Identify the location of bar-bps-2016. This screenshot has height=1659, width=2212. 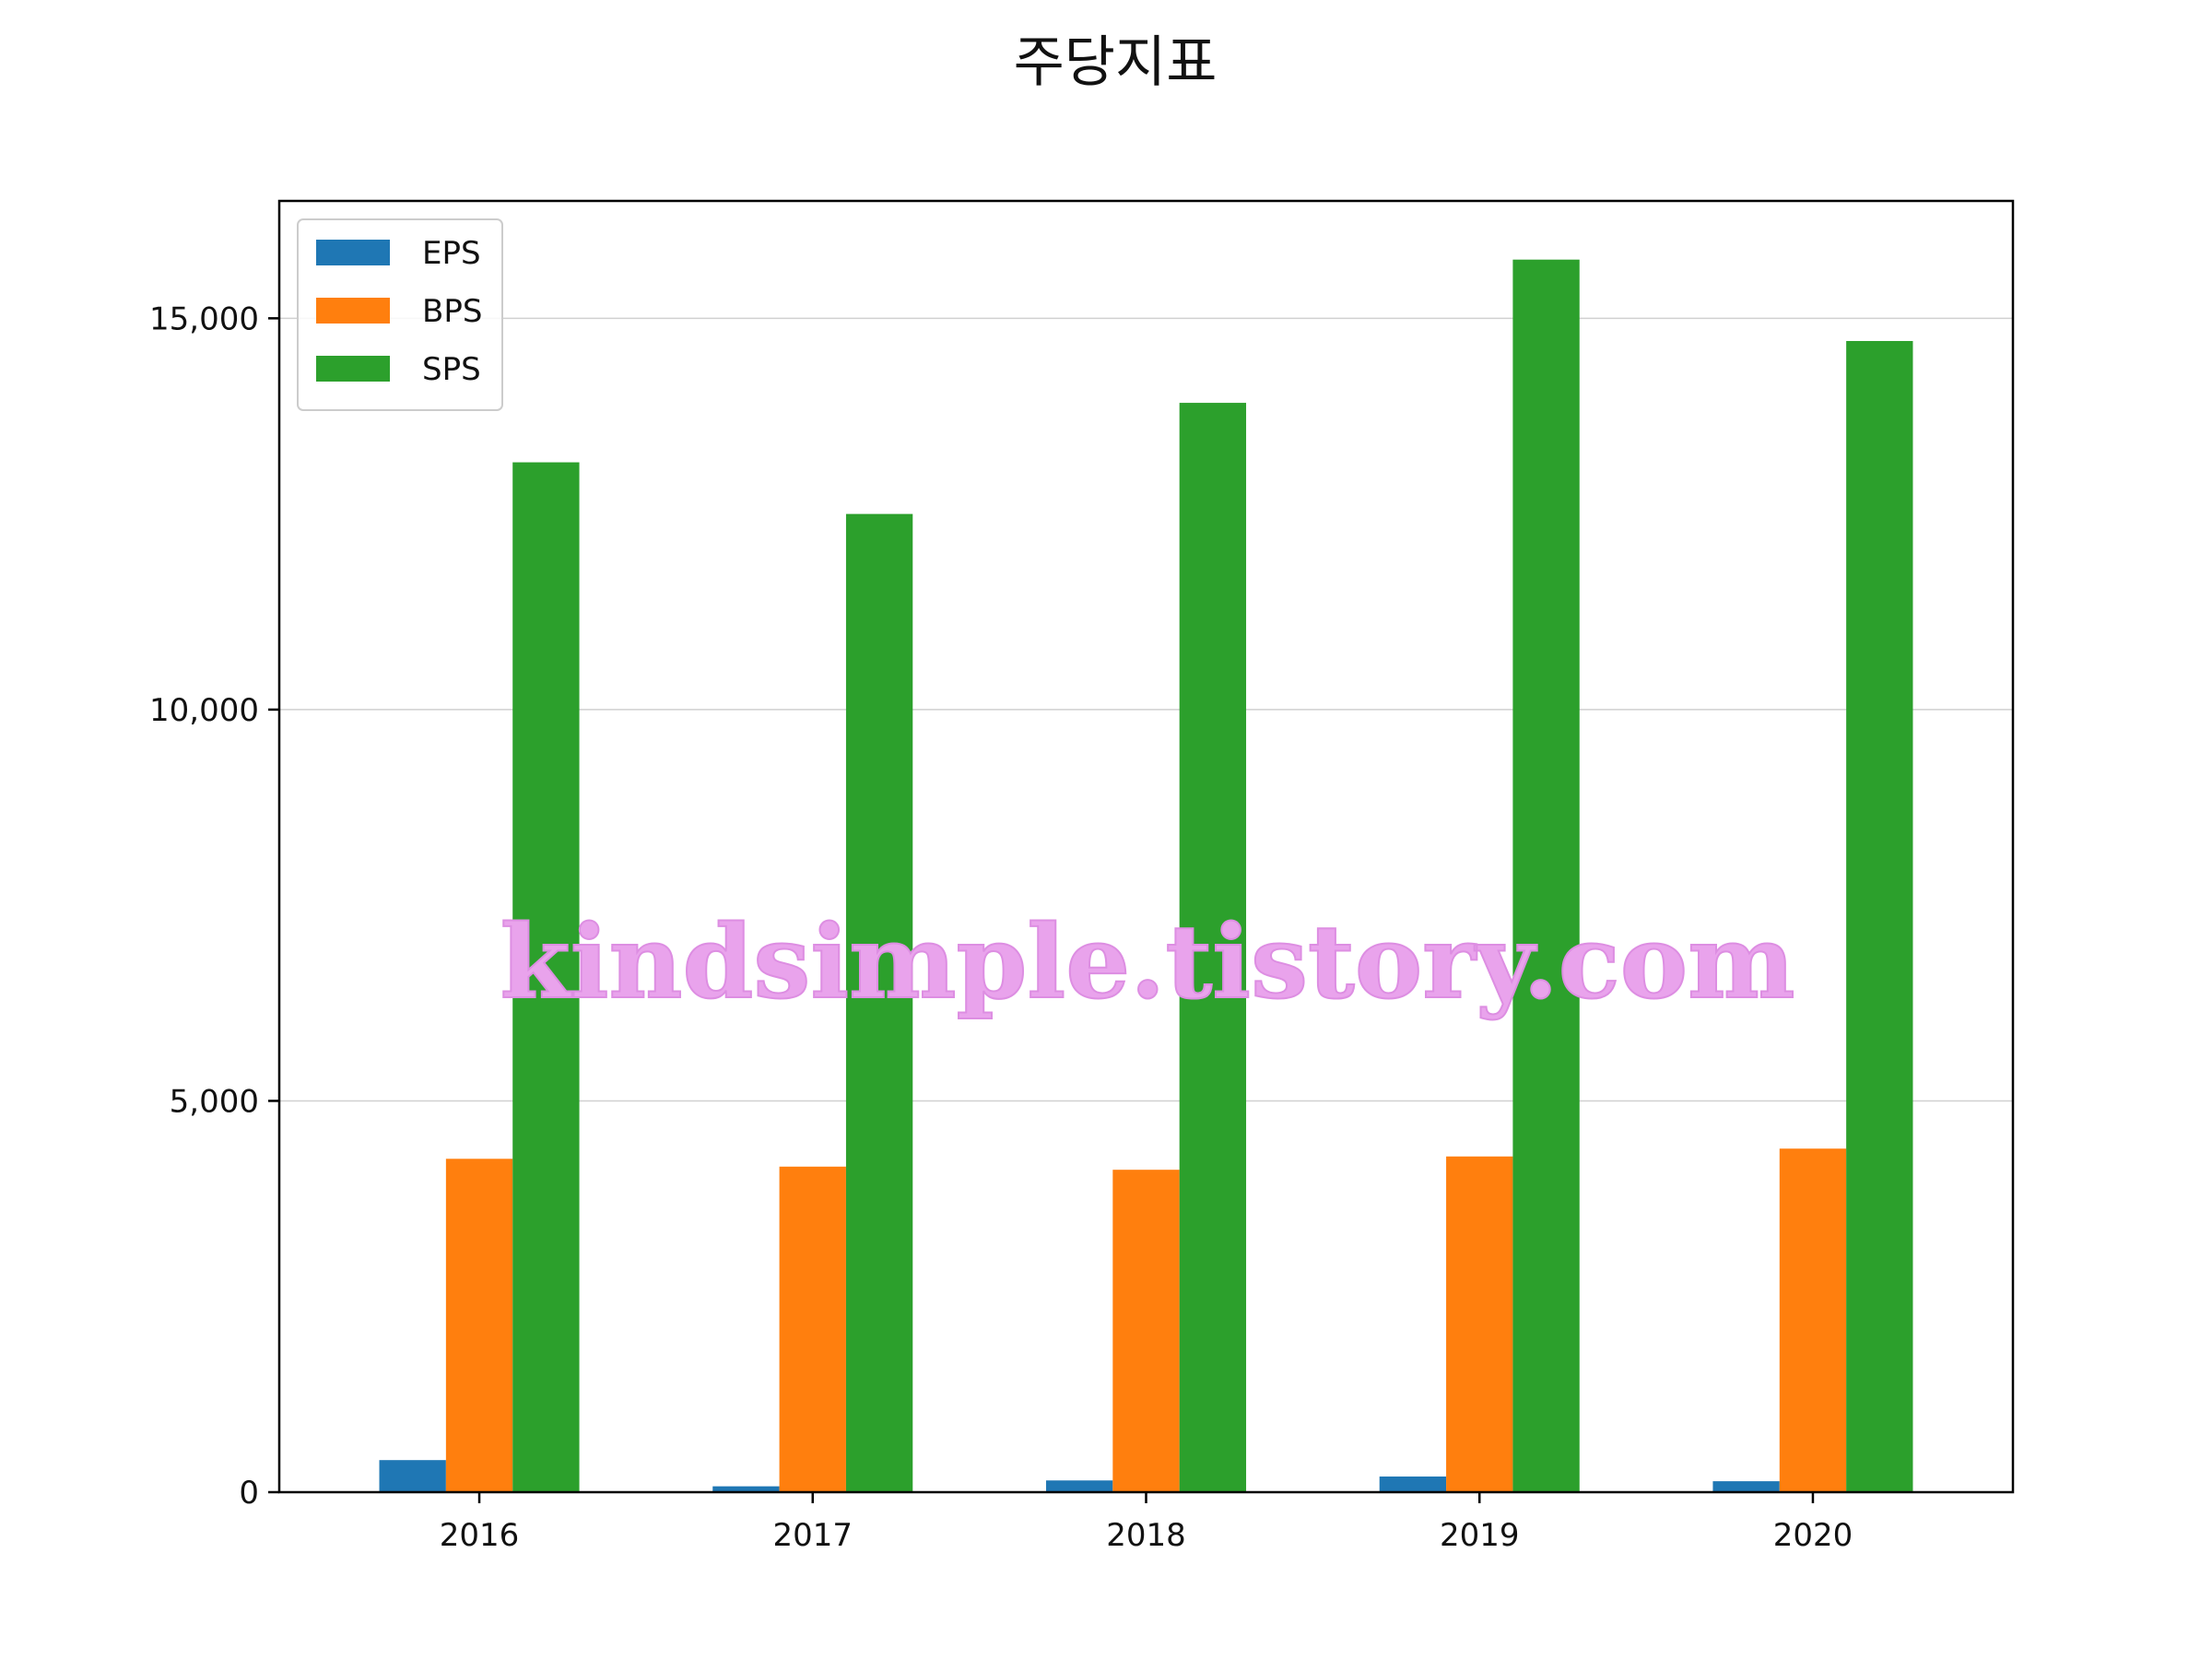
(479, 1325).